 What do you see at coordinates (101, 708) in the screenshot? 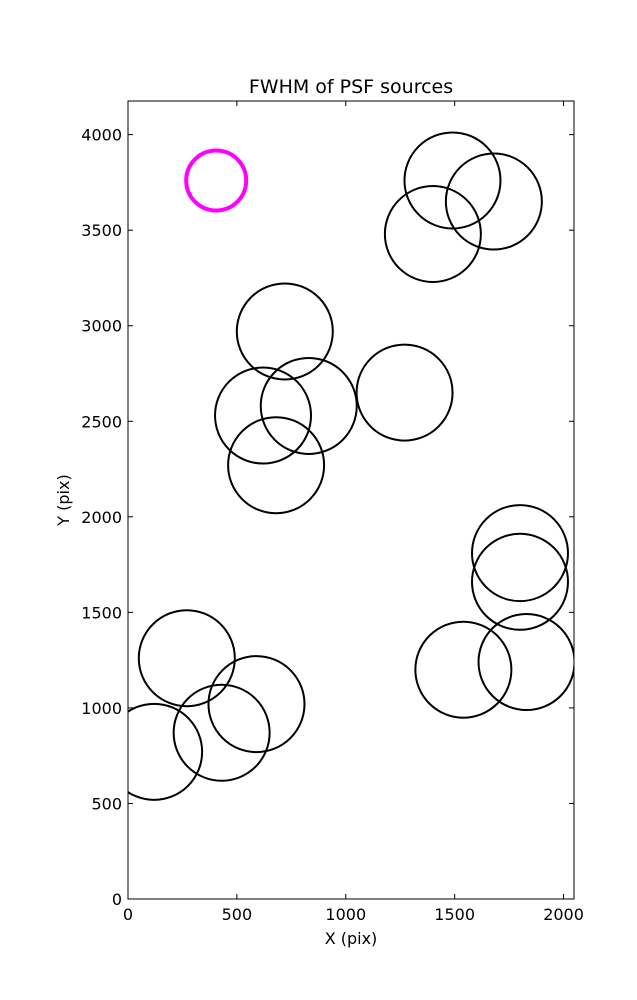
I see `y-tick-label: 1000` at bounding box center [101, 708].